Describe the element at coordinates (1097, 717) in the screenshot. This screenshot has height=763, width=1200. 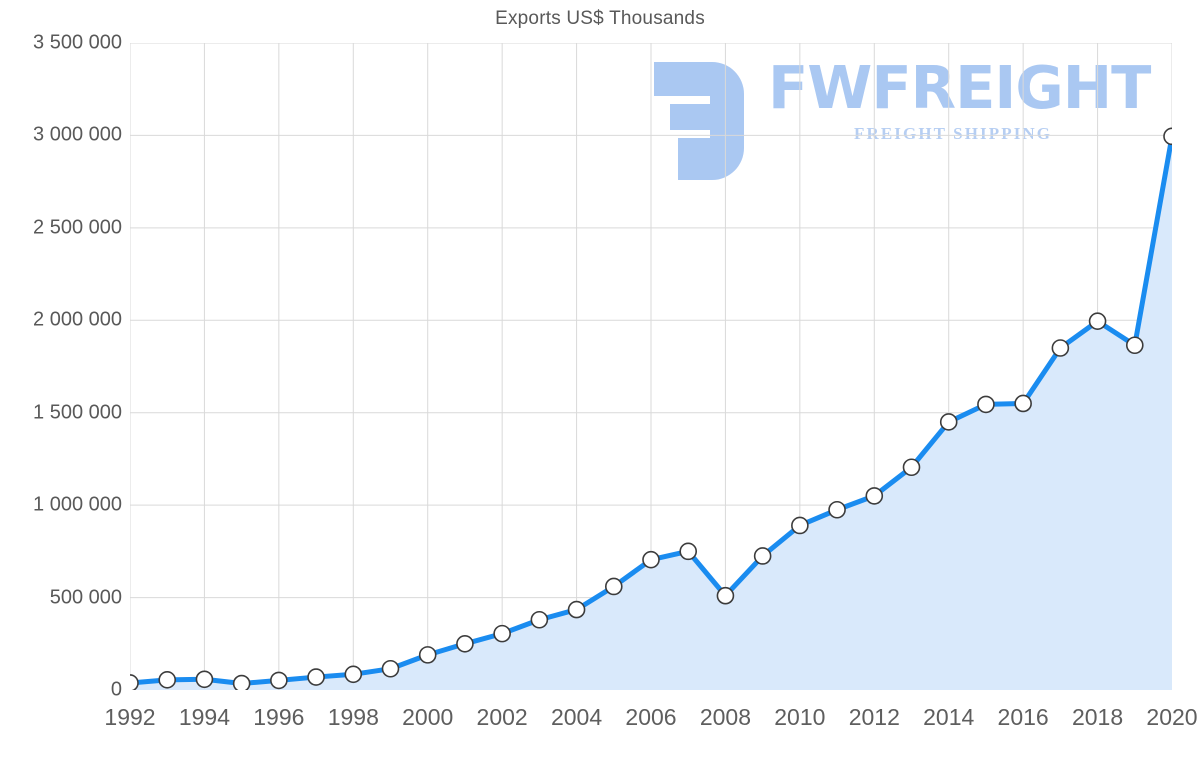
I see `x-axis-tick-label: 2018` at that location.